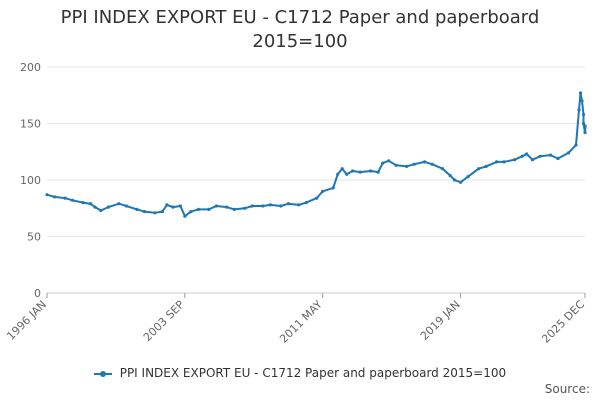 This screenshot has width=600, height=400. Describe the element at coordinates (30, 124) in the screenshot. I see `y-tick-label: 150` at that location.